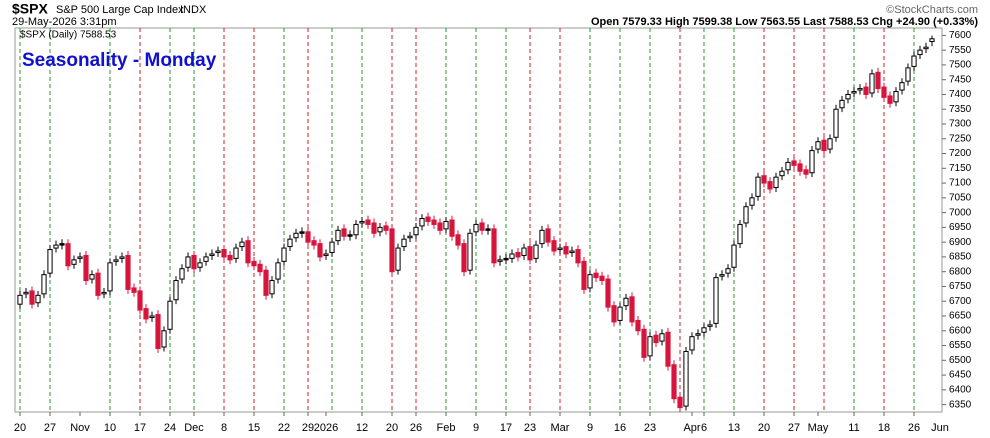 The image size is (990, 438). What do you see at coordinates (960, 79) in the screenshot?
I see `y-tick-label: 7450` at bounding box center [960, 79].